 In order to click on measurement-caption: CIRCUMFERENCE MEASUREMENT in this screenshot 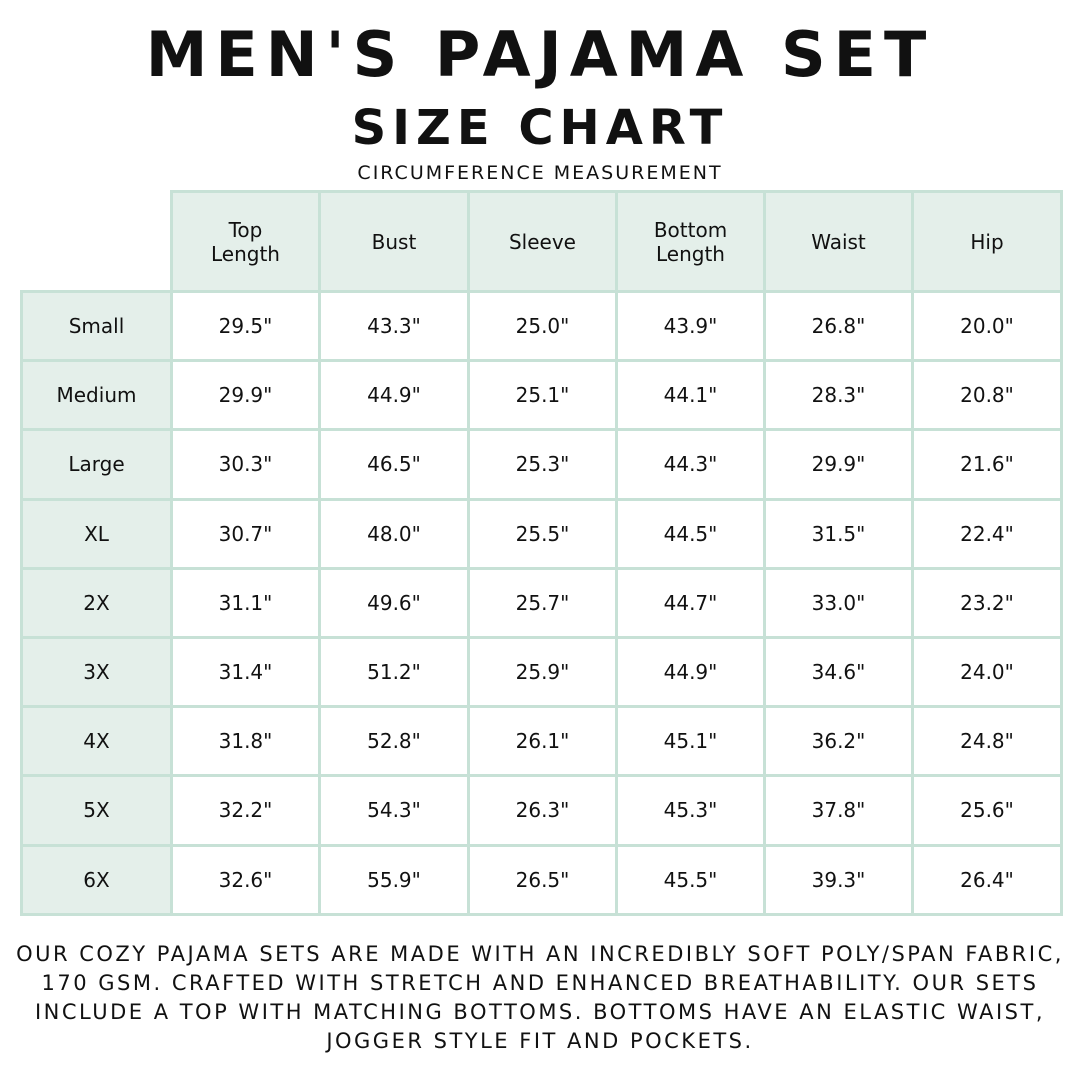, I will do `click(540, 173)`.